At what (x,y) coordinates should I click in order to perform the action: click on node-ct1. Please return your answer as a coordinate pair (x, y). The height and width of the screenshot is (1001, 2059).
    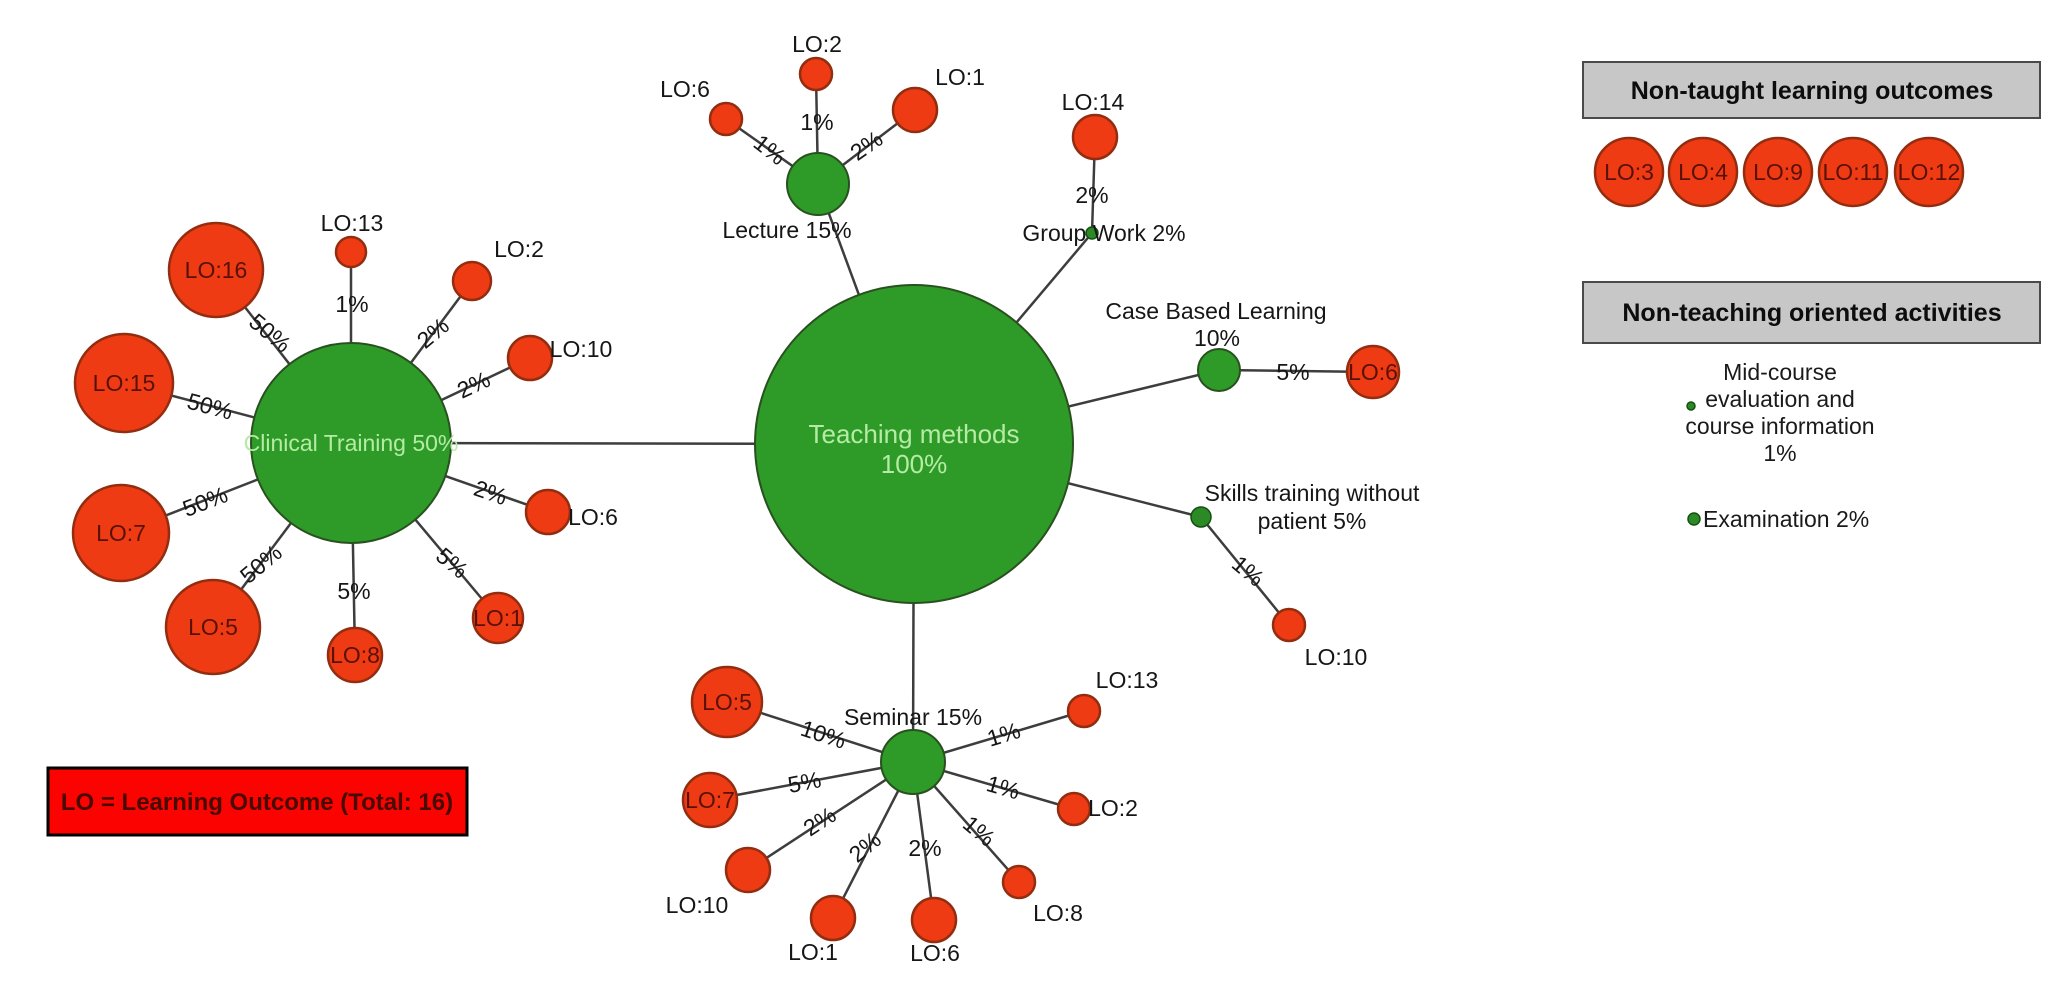
    Looking at the image, I should click on (498, 618).